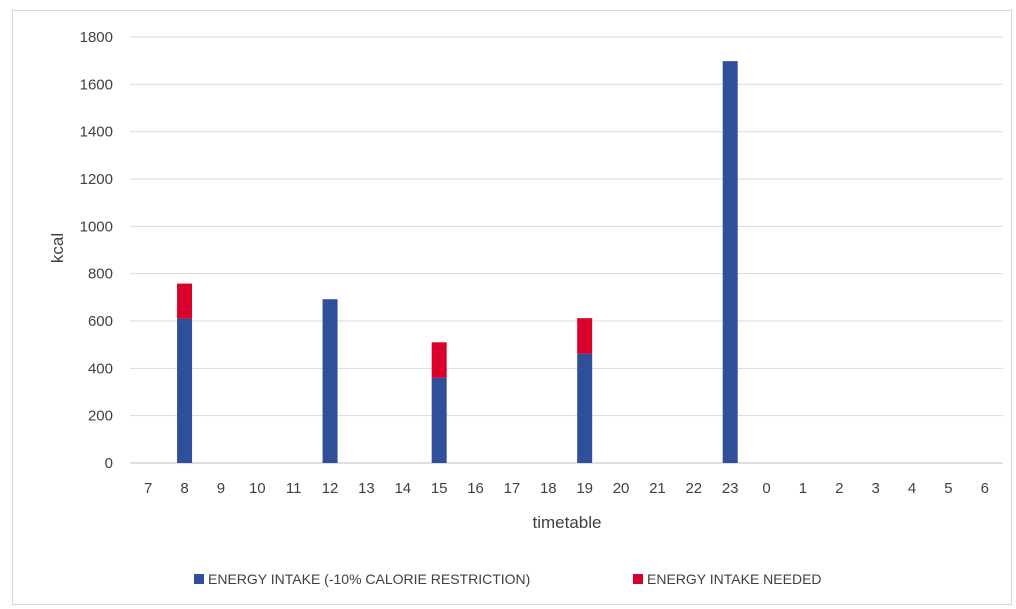 This screenshot has width=1016, height=609. Describe the element at coordinates (876, 488) in the screenshot. I see `x-tick-label: 3` at that location.